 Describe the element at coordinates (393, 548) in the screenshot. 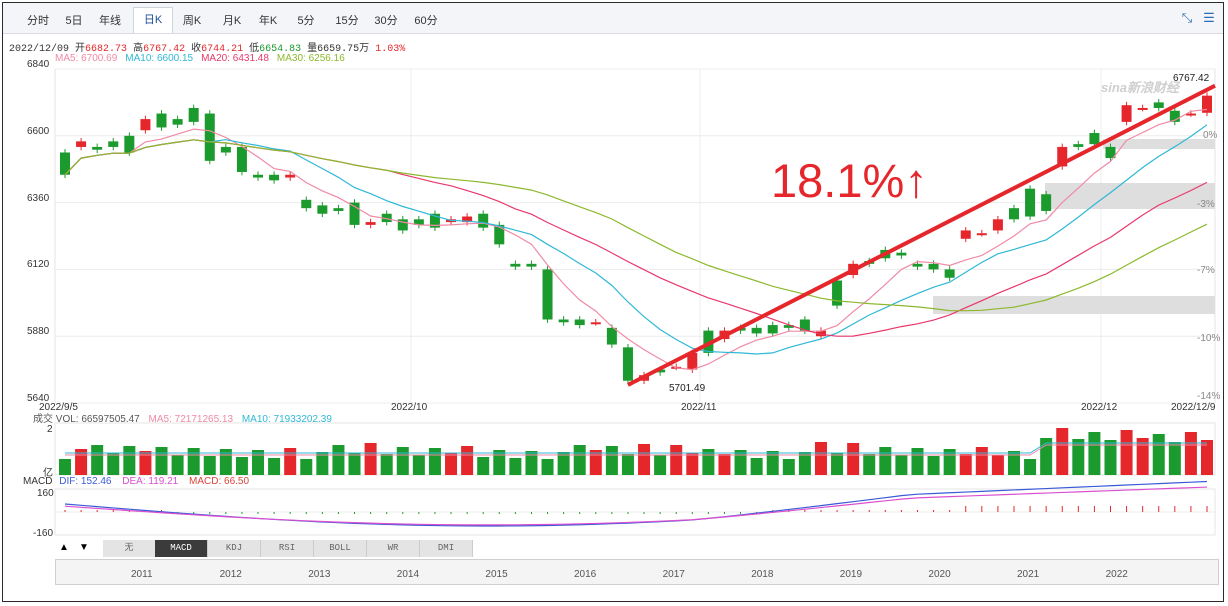

I see `indicator-tab-5: WR` at that location.